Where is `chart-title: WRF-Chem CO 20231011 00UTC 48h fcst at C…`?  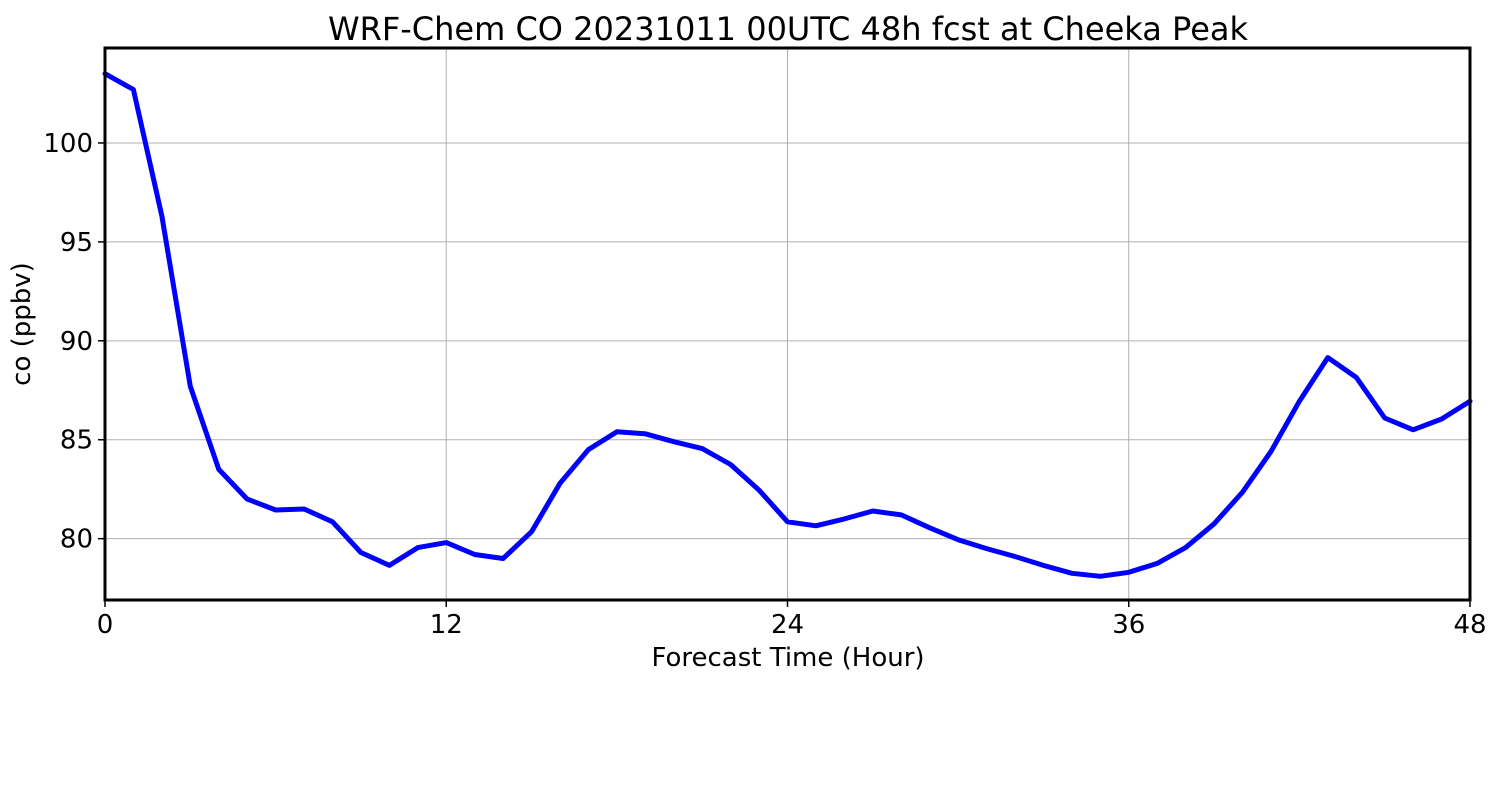 chart-title: WRF-Chem CO 20231011 00UTC 48h fcst at C… is located at coordinates (788, 29).